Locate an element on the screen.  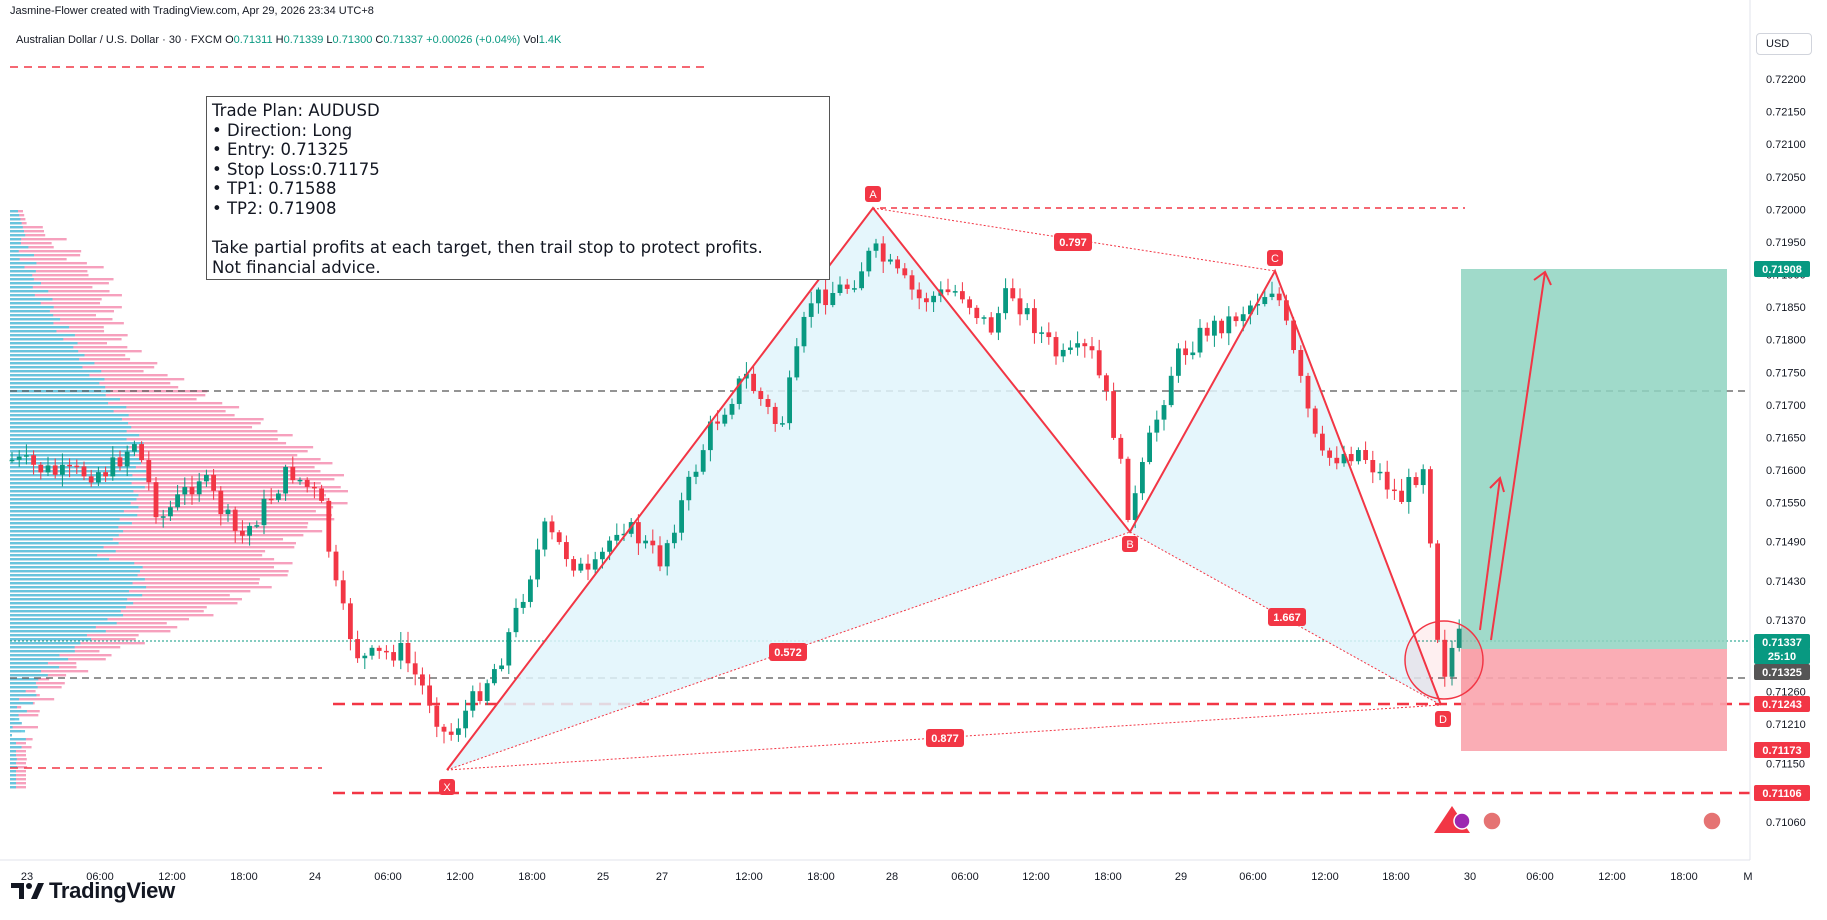
time-tick-label: 06:00 is located at coordinates (965, 877).